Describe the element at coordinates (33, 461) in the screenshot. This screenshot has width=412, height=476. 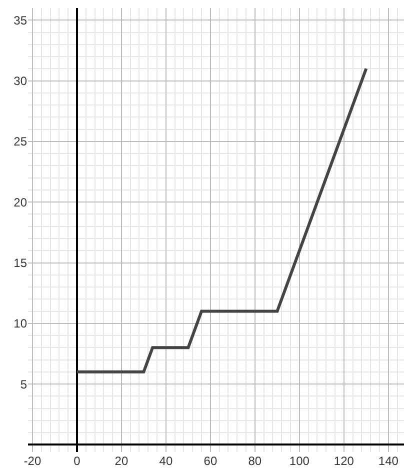
I see `x-tick-label: -20` at that location.